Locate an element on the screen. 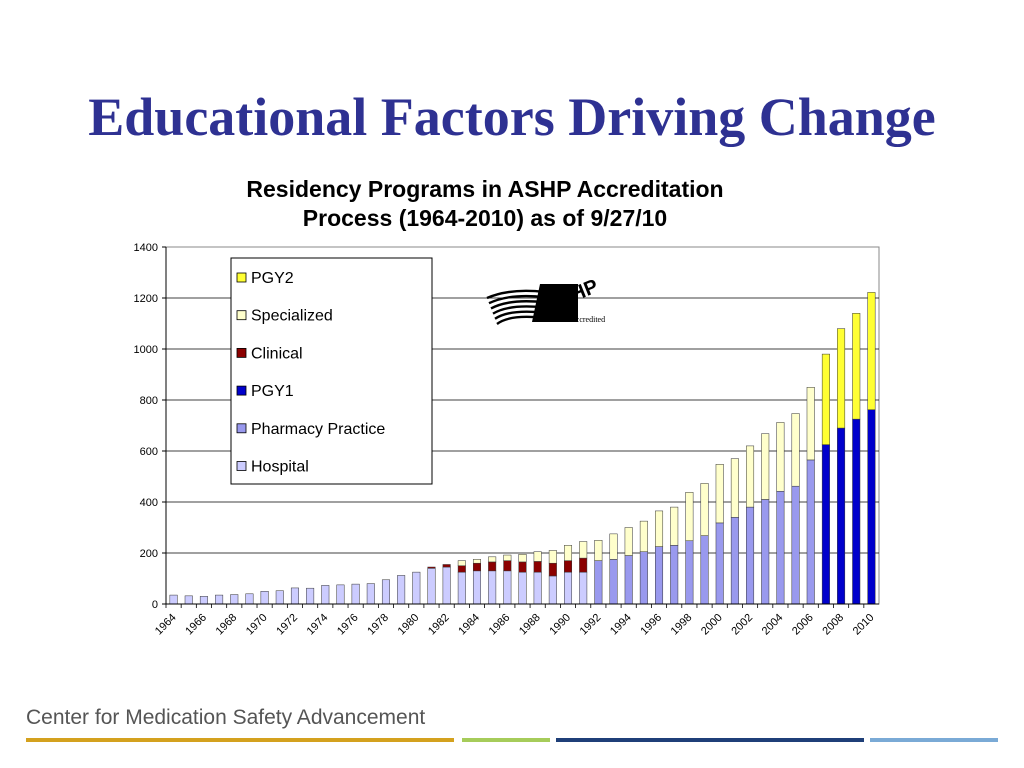  x-tick-label: 1982 is located at coordinates (439, 625).